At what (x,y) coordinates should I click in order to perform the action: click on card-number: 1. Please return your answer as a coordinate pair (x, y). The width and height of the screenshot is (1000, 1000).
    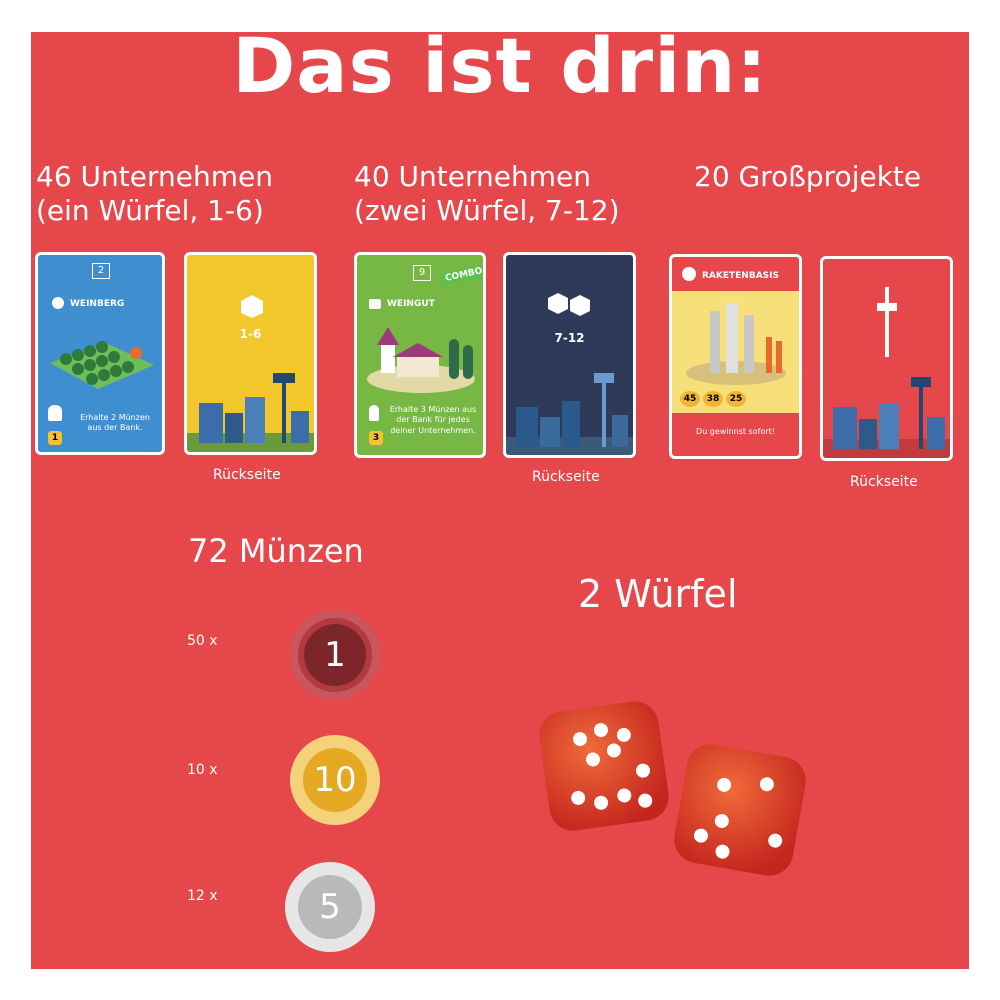
    Looking at the image, I should click on (55, 438).